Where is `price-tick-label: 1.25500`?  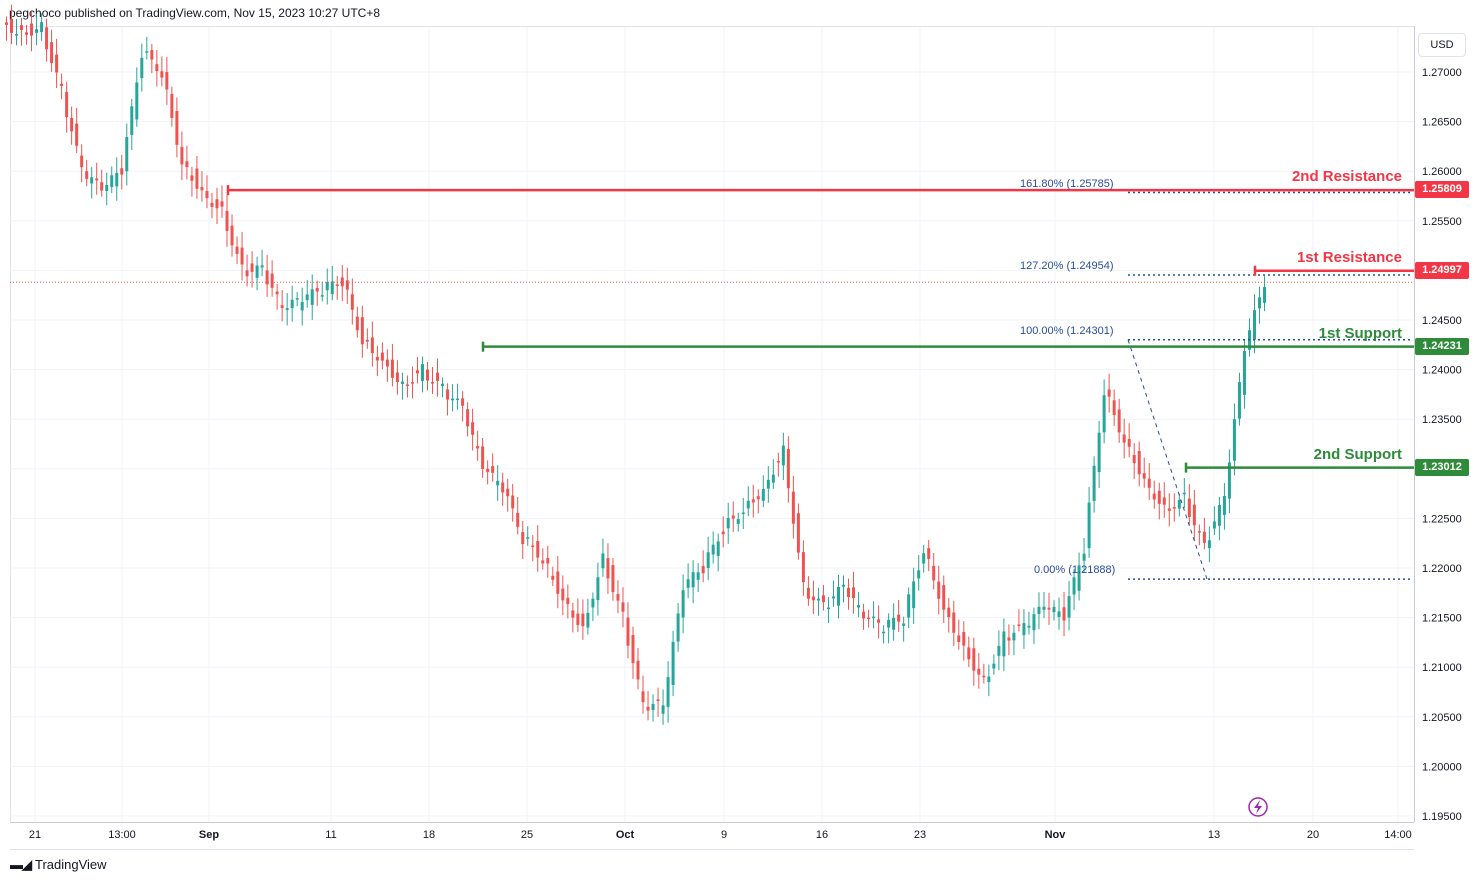
price-tick-label: 1.25500 is located at coordinates (1442, 222).